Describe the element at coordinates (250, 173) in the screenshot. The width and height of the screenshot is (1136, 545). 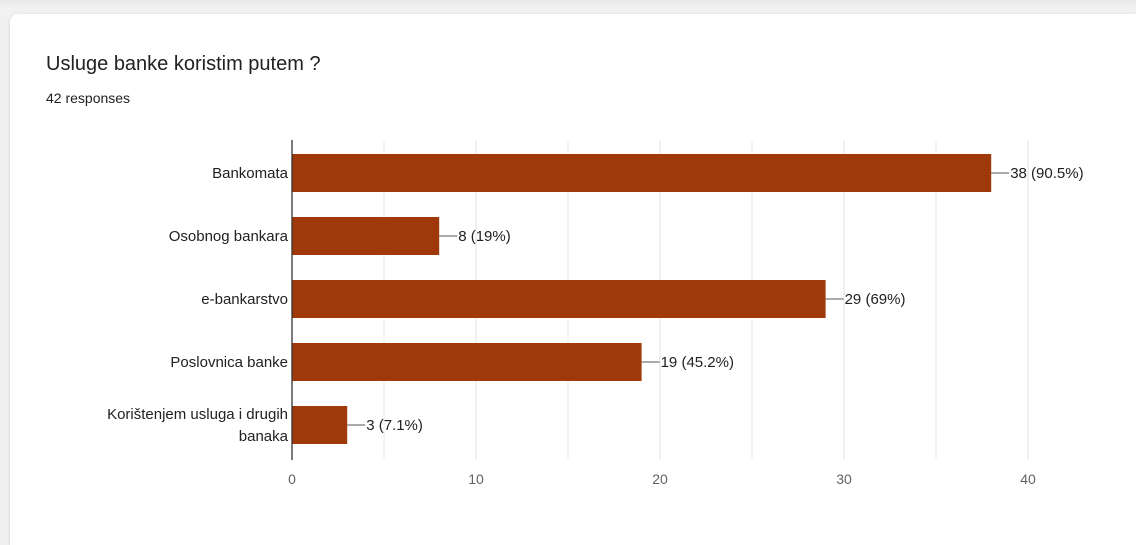
I see `category-label: Bankomata` at that location.